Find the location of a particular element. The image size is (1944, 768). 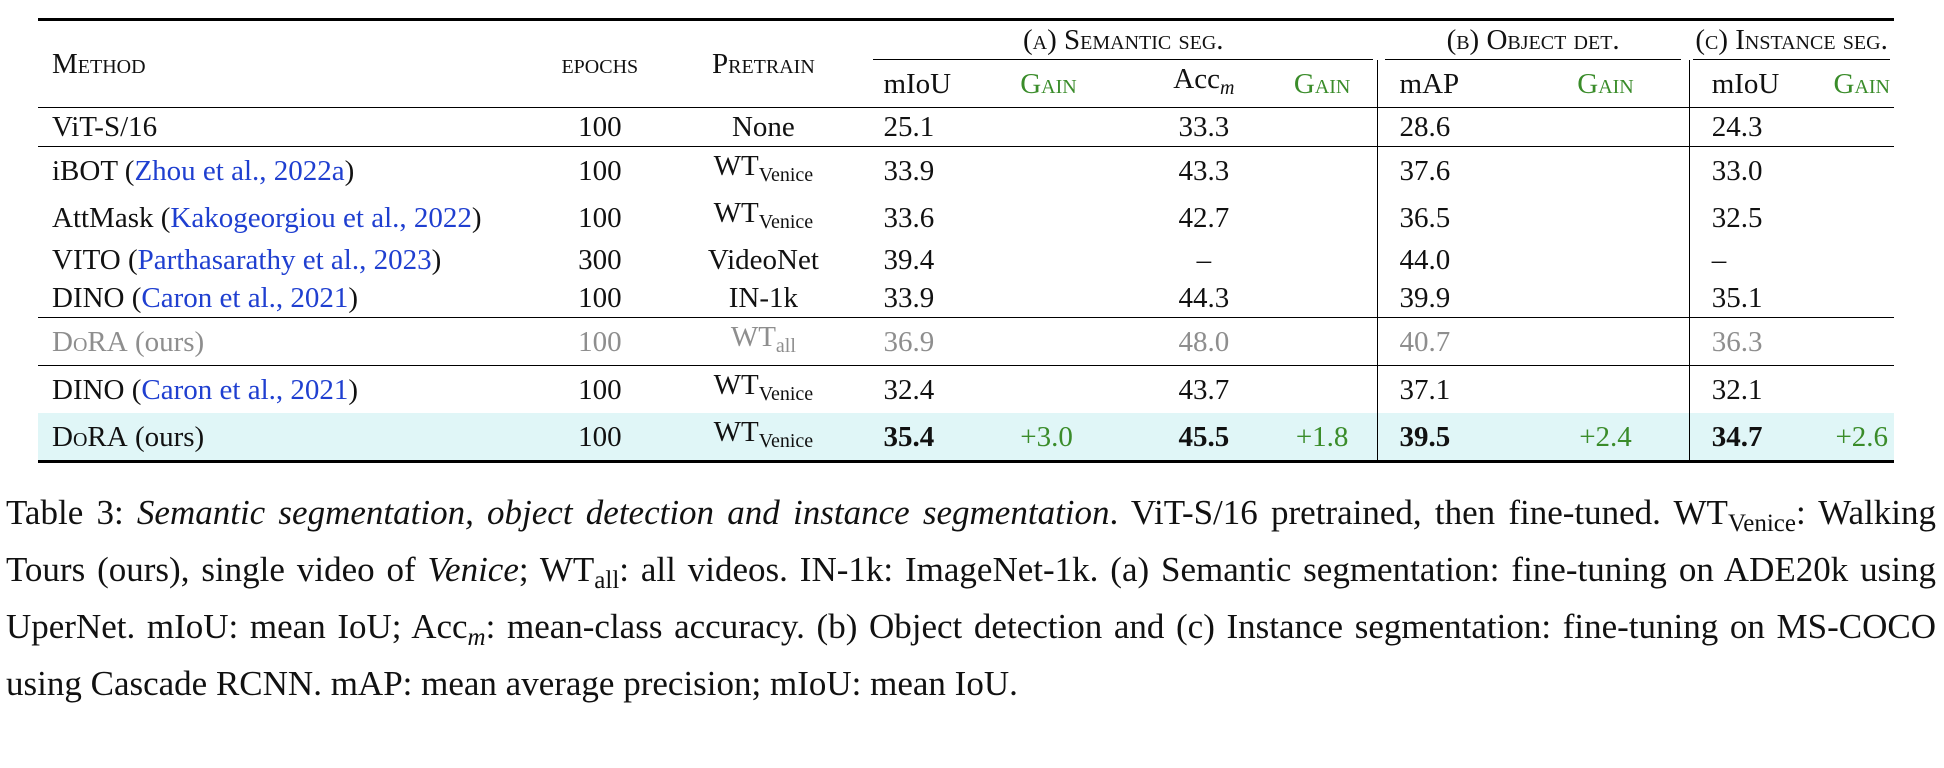

method-cell: VITO (Parthasarathy et al., 2023) is located at coordinates (287, 260).